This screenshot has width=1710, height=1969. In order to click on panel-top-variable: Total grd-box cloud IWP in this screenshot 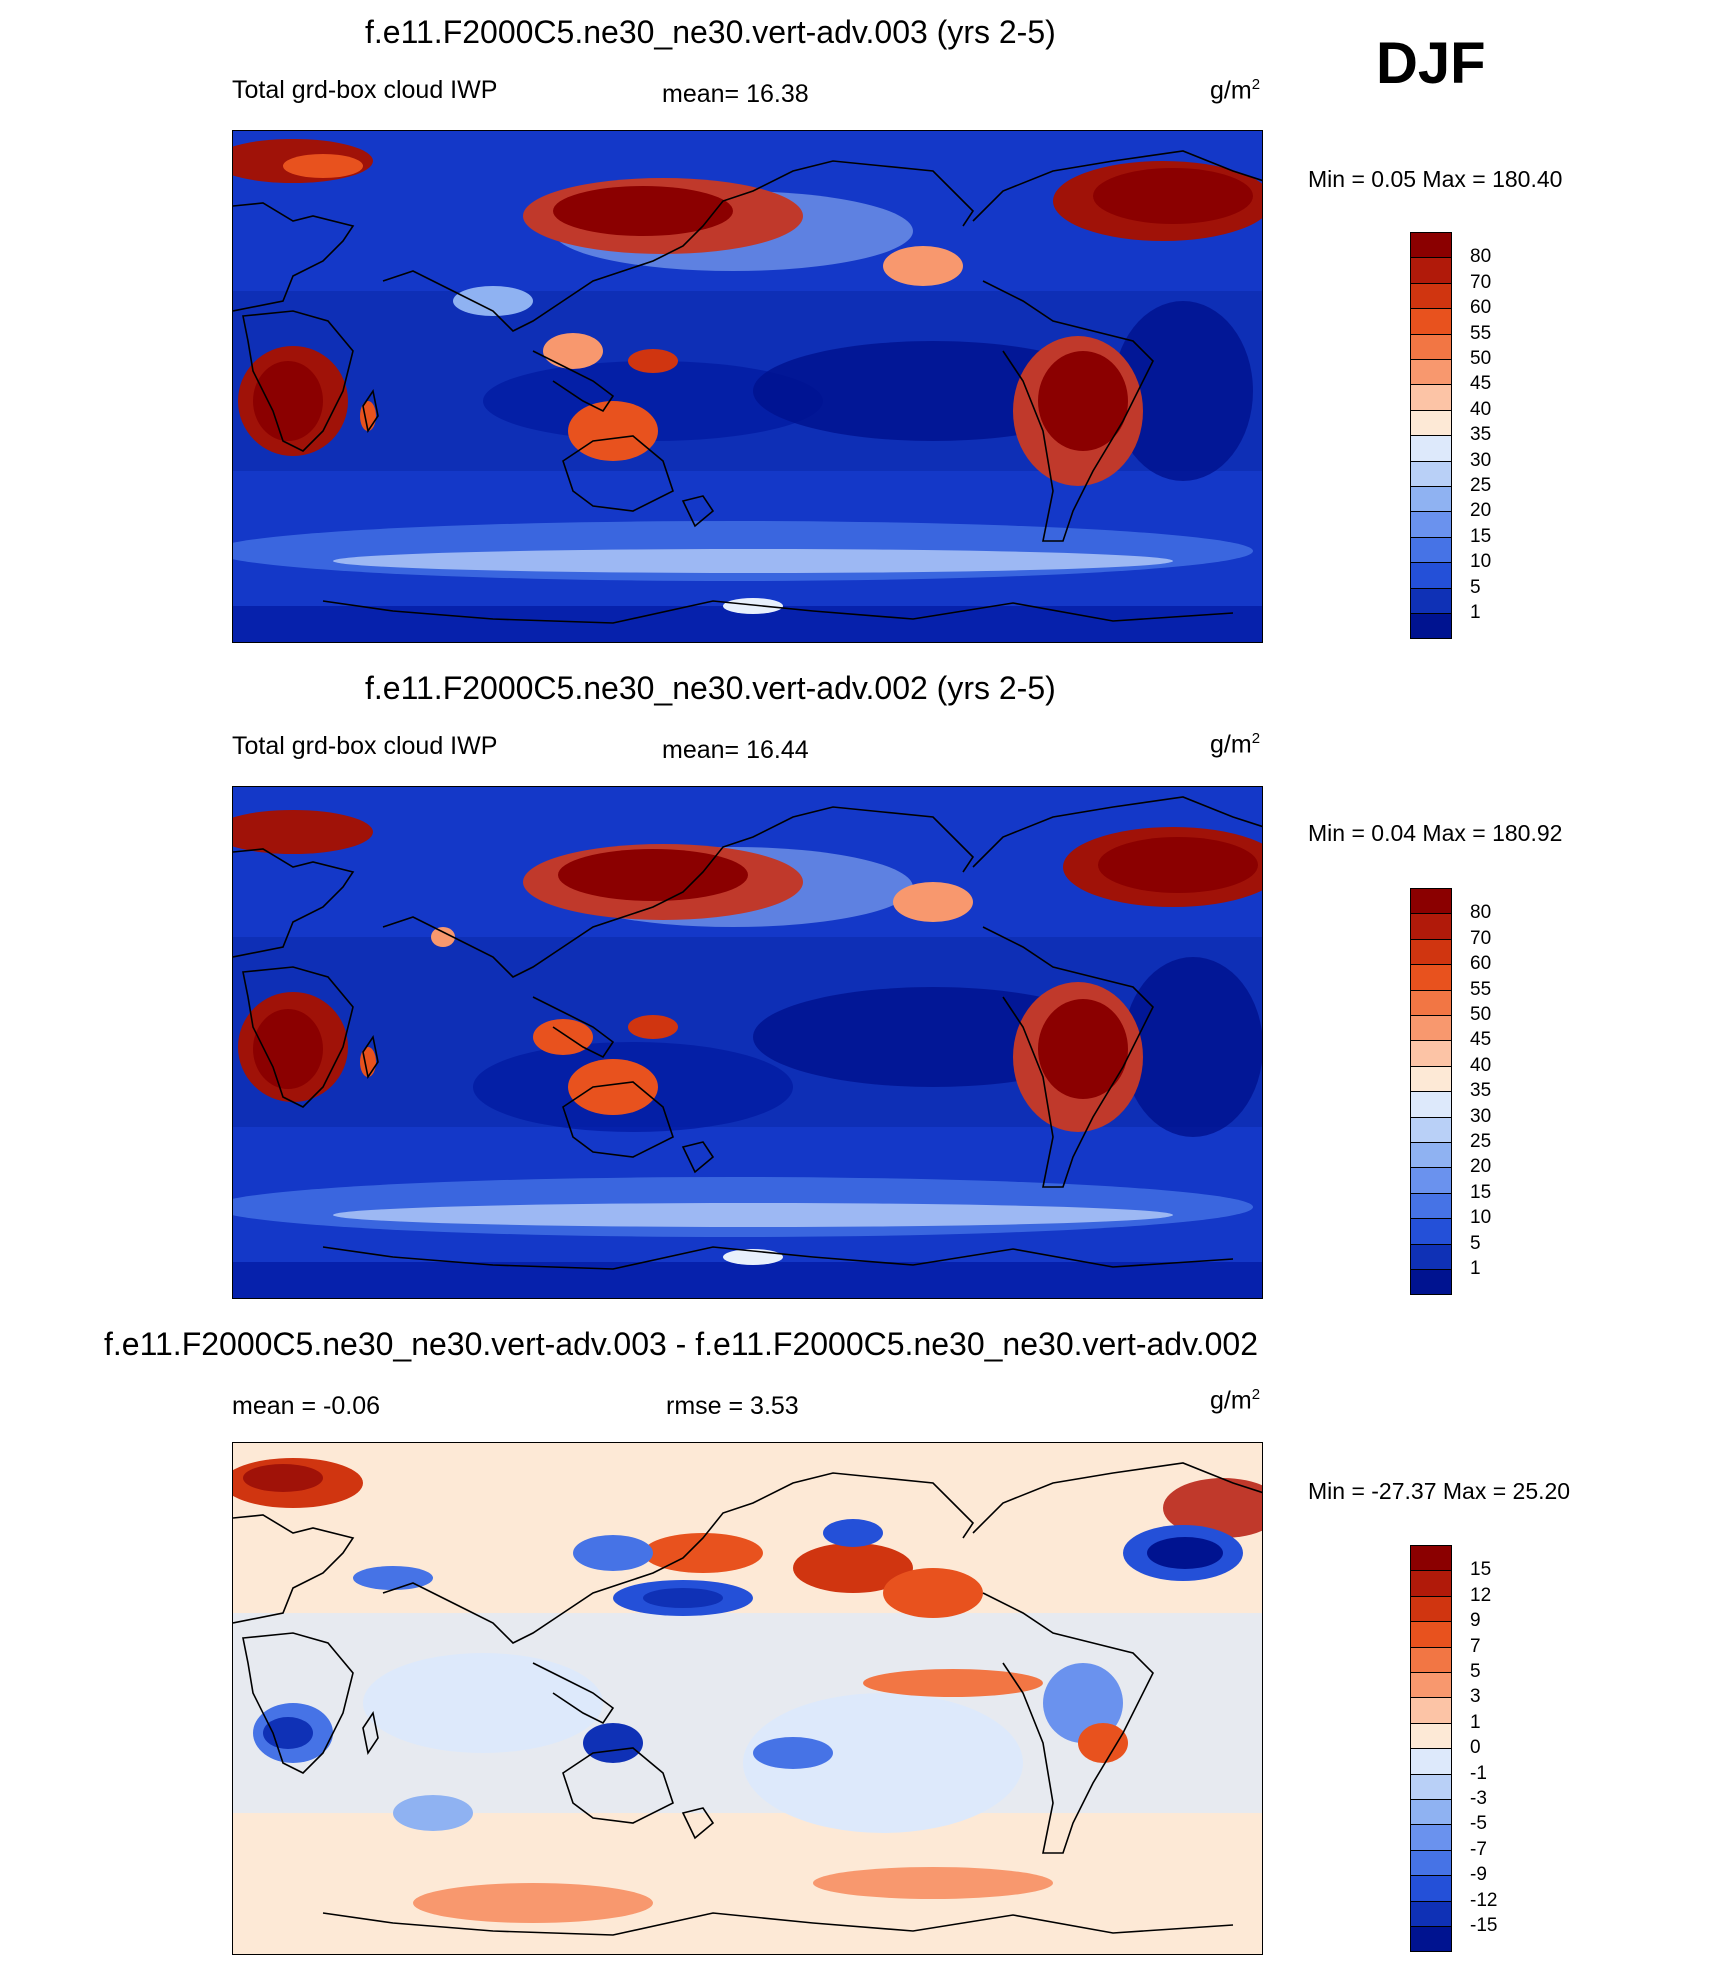, I will do `click(365, 90)`.